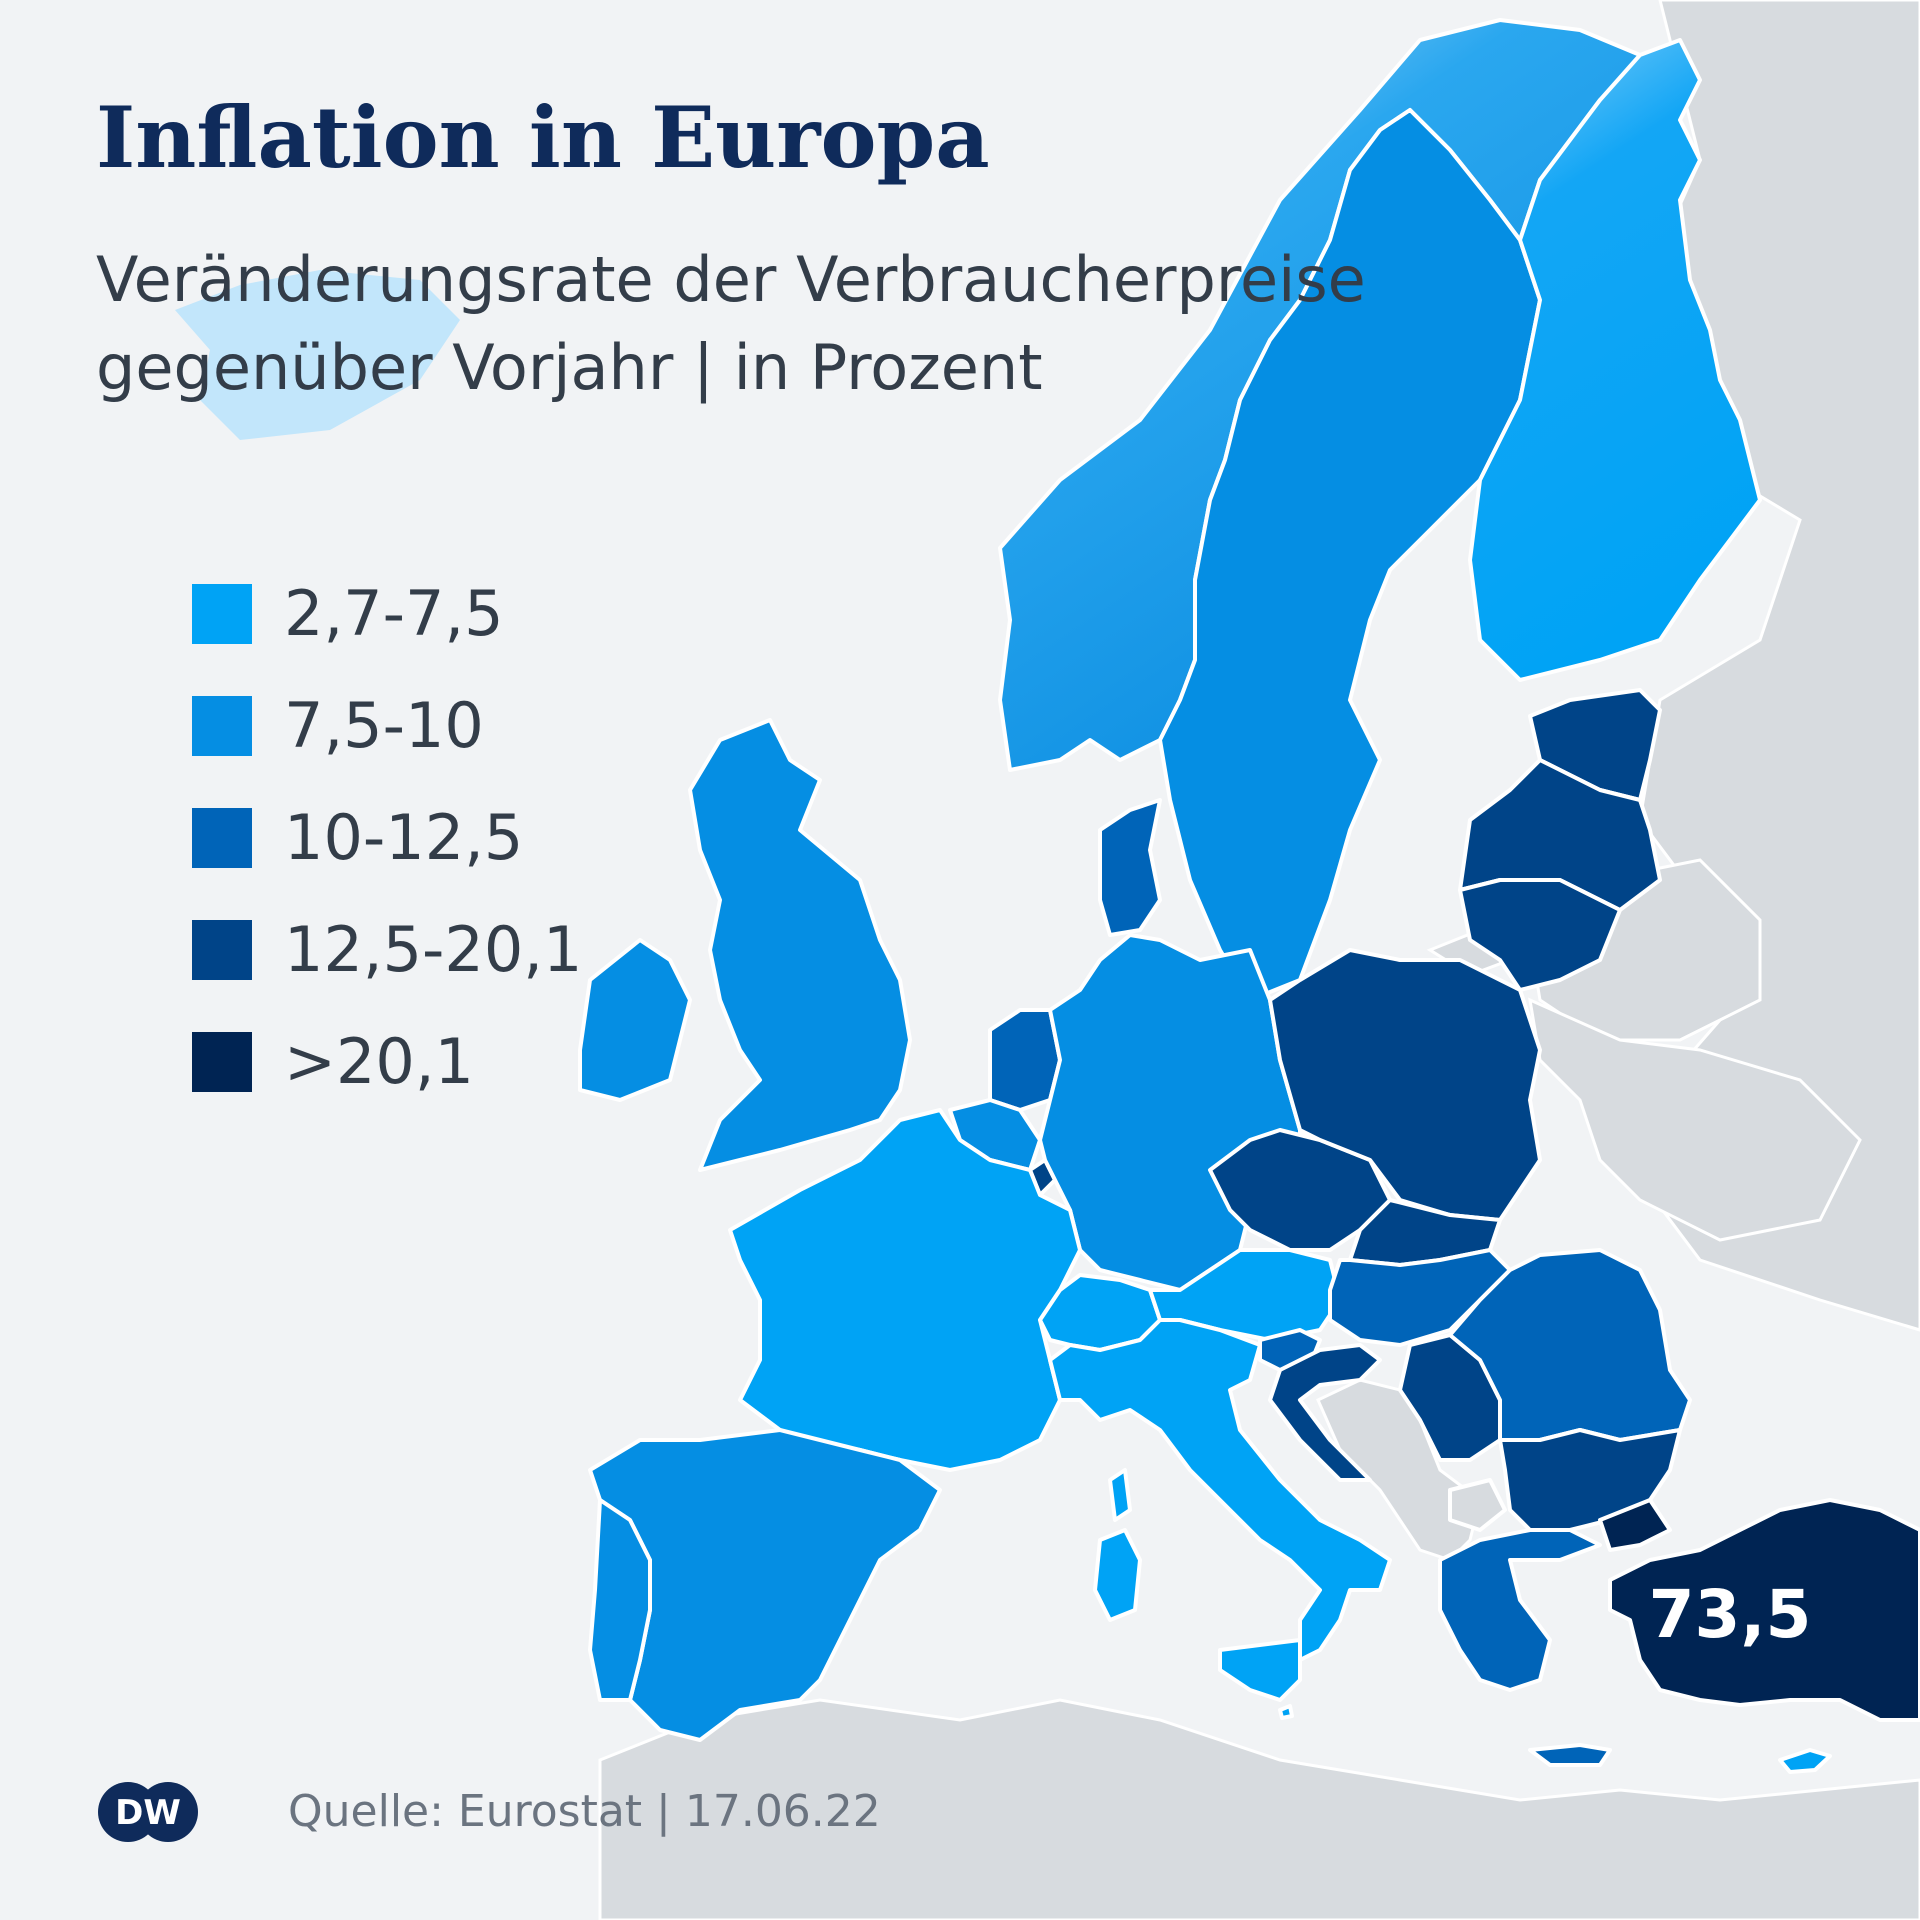 The image size is (1920, 1920). Describe the element at coordinates (379, 1061) in the screenshot. I see `legend-label: >20,1` at that location.